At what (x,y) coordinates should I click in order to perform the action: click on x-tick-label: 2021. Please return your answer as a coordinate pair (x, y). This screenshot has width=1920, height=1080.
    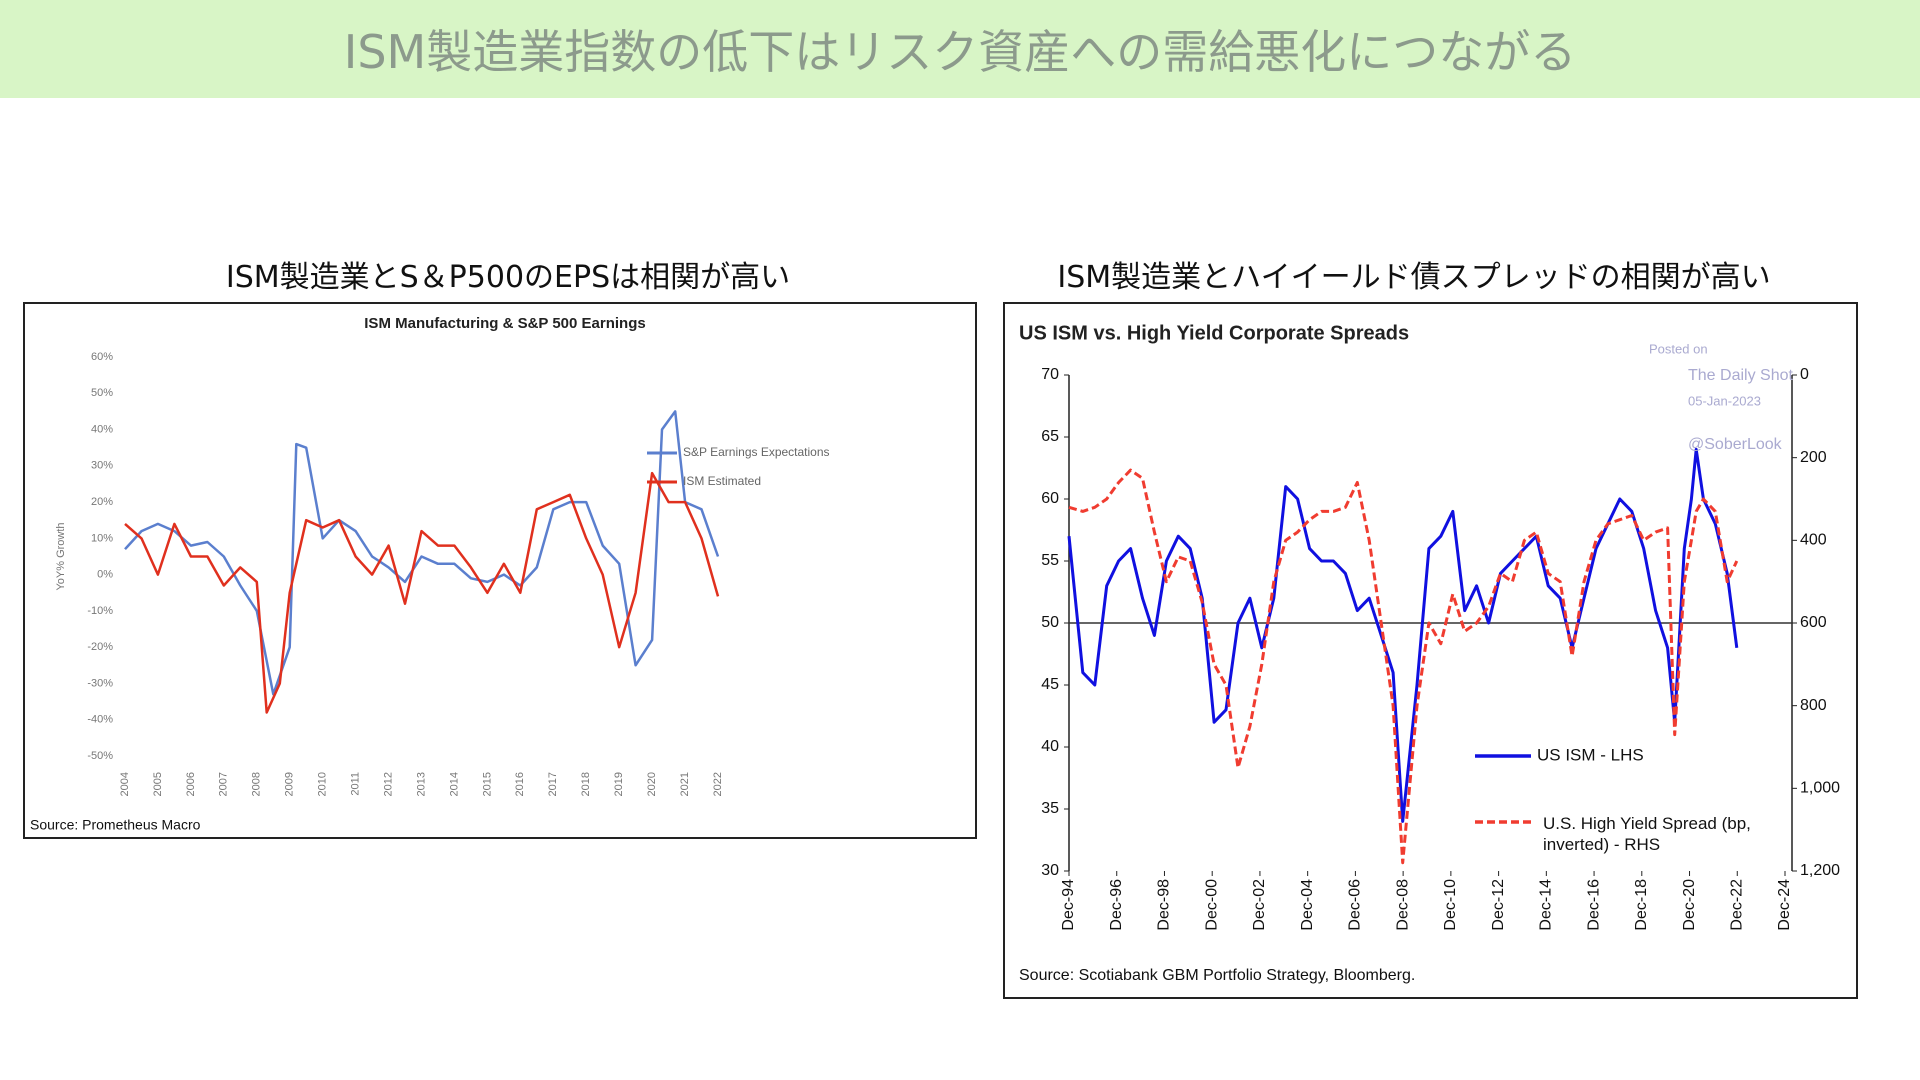
    Looking at the image, I should click on (685, 784).